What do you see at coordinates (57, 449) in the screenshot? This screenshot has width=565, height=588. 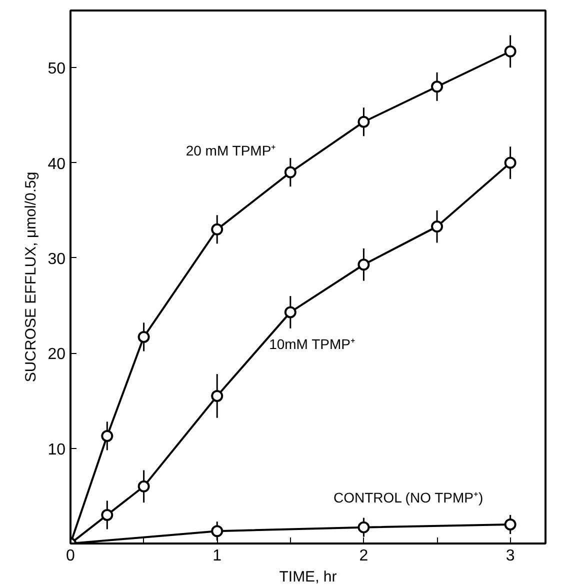 I see `y-tick-label: 10` at bounding box center [57, 449].